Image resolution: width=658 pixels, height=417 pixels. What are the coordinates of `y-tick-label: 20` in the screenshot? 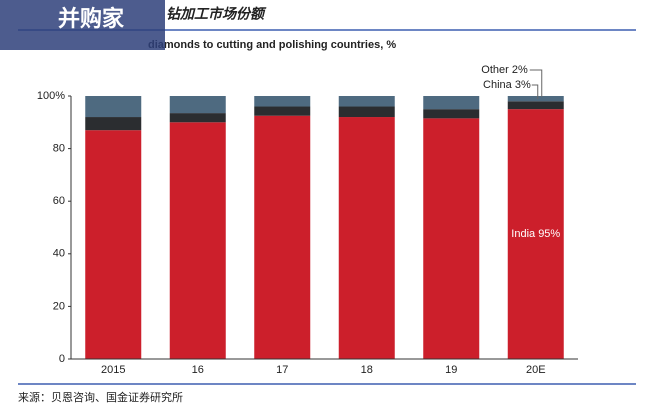 It's located at (59, 306).